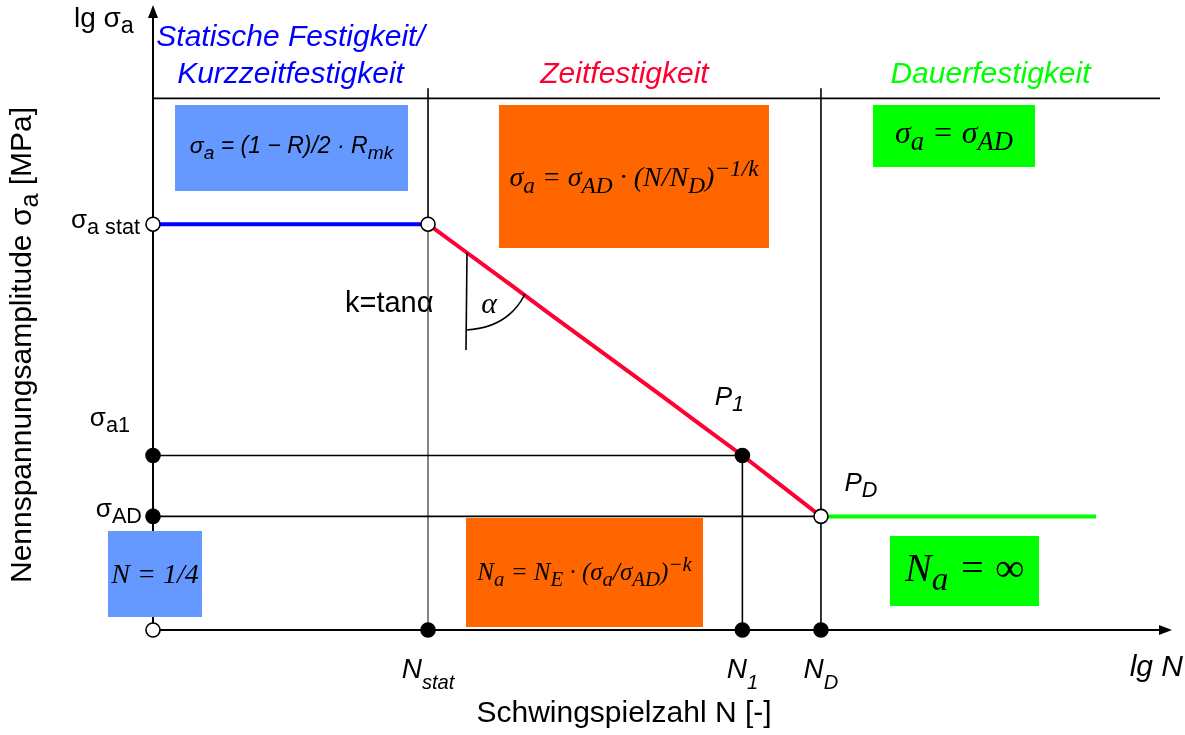 The height and width of the screenshot is (735, 1185). Describe the element at coordinates (729, 398) in the screenshot. I see `annotation: P$_{1}$` at that location.